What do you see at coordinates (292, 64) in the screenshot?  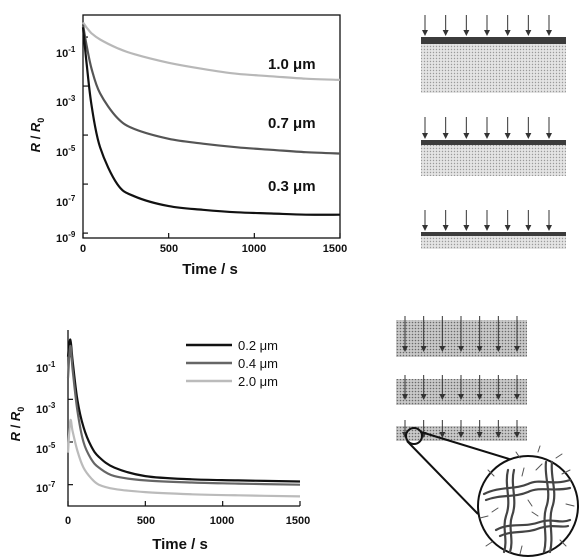 I see `top-series-label-0: 1.0 μm` at bounding box center [292, 64].